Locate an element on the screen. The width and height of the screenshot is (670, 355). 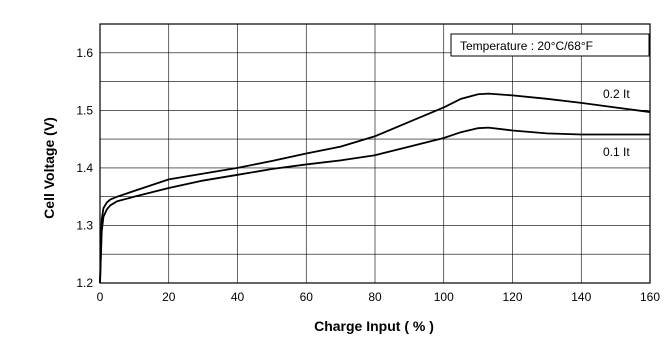
y-tick-label: 1.3 is located at coordinates (84, 225).